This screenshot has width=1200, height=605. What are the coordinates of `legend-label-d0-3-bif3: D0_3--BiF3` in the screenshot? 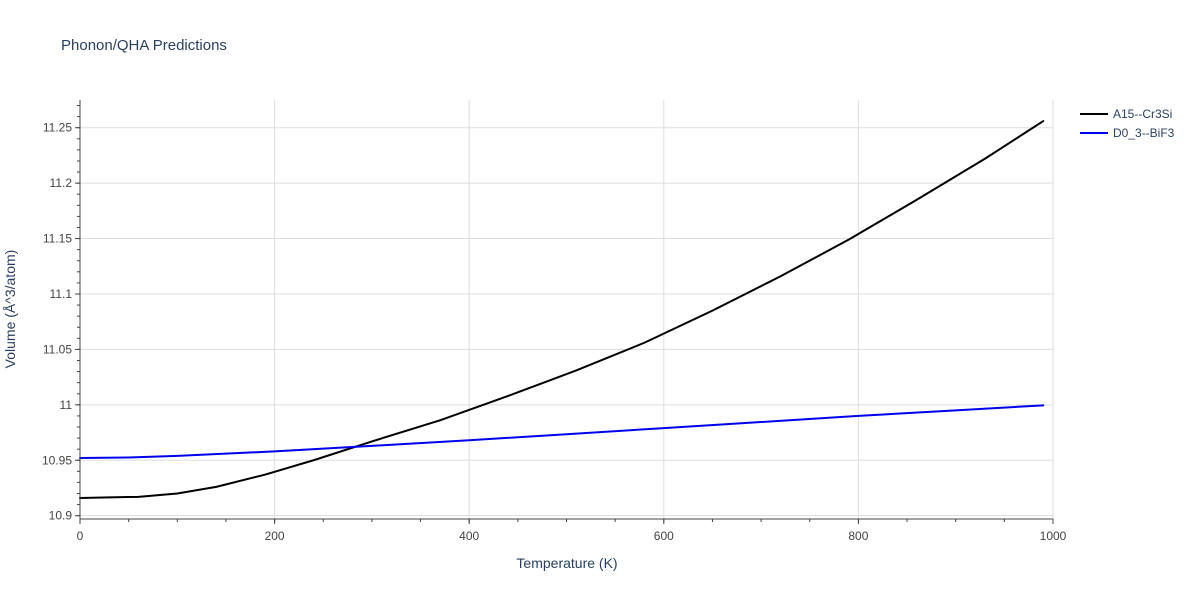 It's located at (1144, 133).